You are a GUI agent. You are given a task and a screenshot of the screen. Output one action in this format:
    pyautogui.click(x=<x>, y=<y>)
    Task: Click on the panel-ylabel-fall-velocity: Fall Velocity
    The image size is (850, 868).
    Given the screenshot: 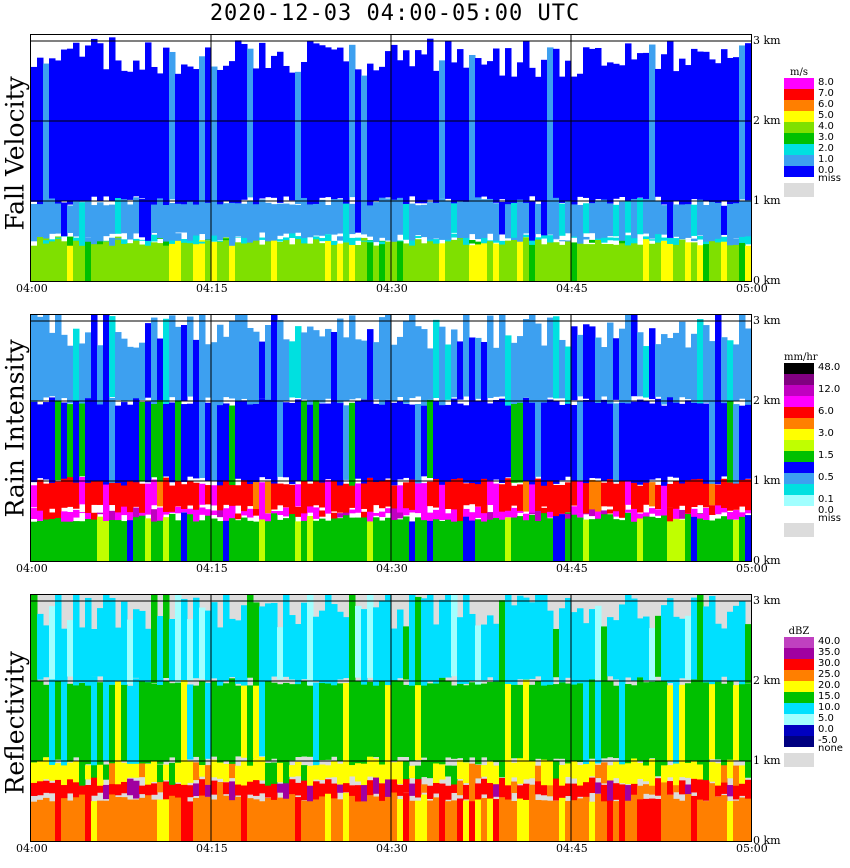 What is the action you would take?
    pyautogui.click(x=15, y=153)
    